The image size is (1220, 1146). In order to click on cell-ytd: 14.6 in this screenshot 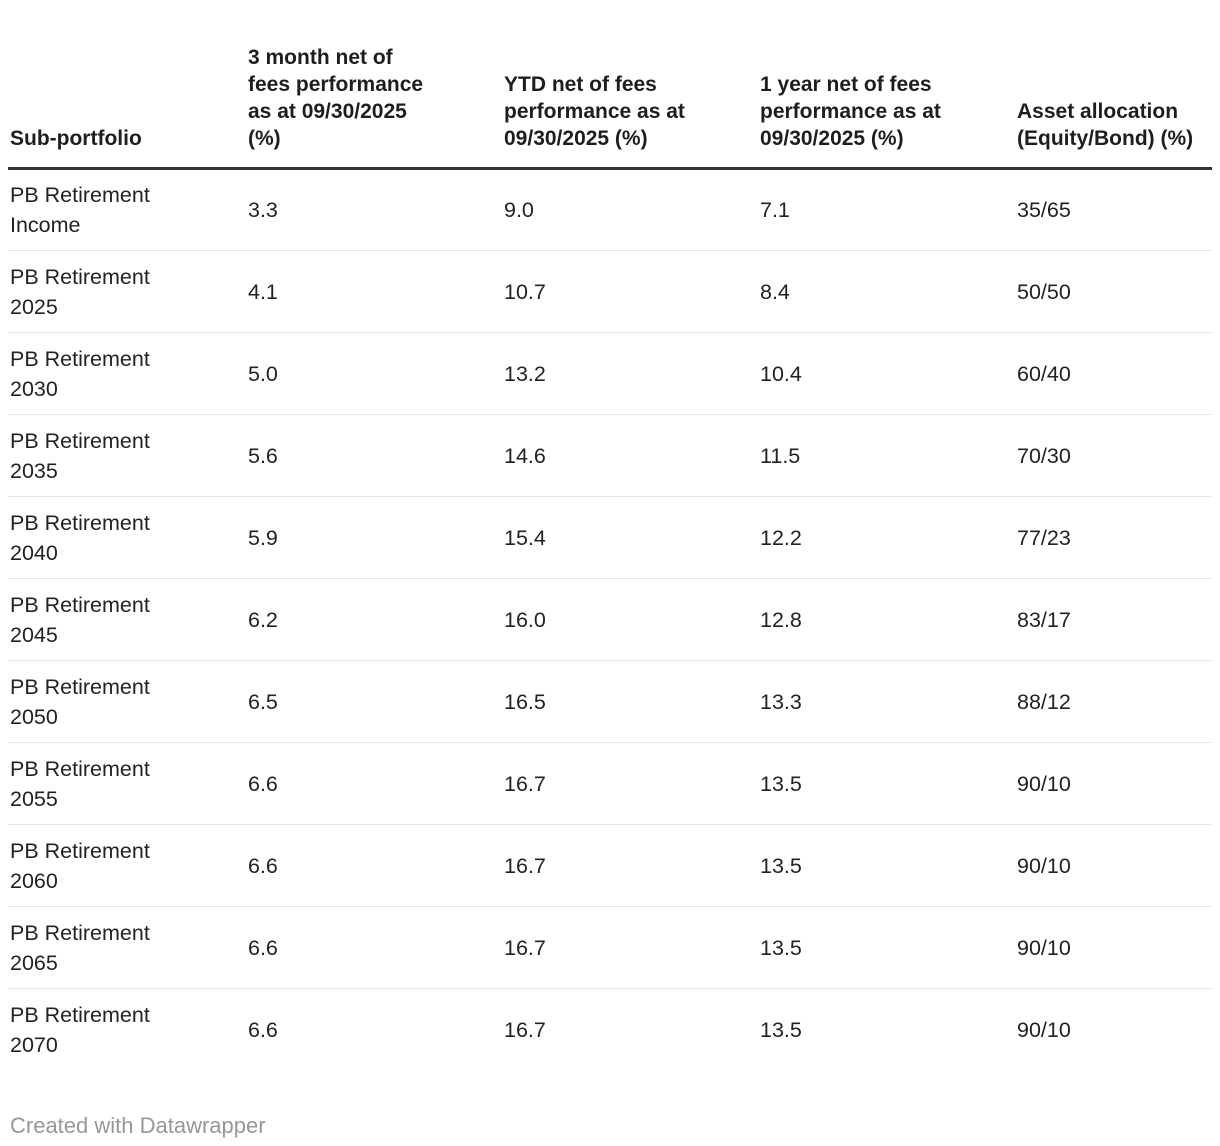, I will do `click(632, 455)`.